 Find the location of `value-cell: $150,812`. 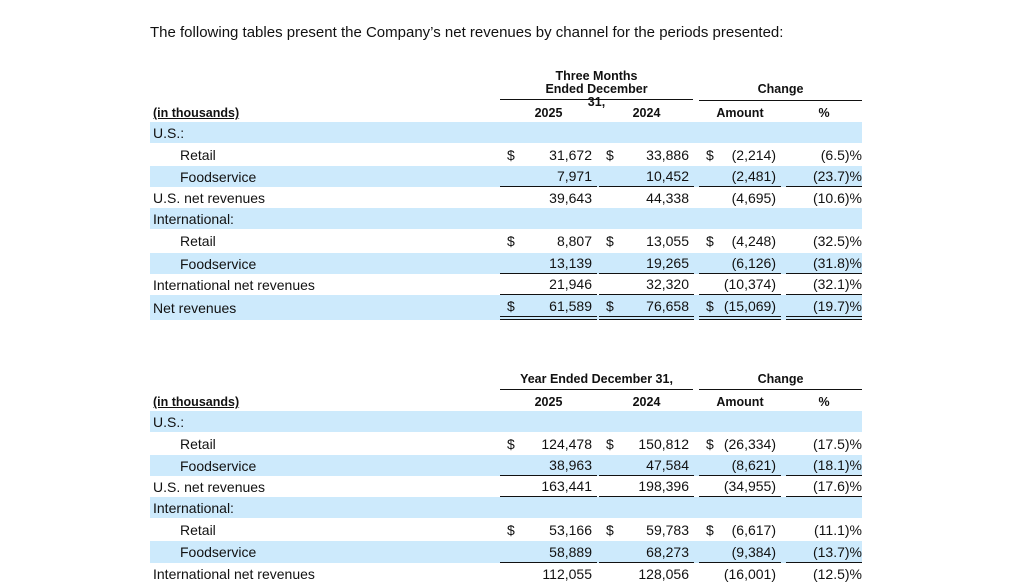

value-cell: $150,812 is located at coordinates (646, 443).